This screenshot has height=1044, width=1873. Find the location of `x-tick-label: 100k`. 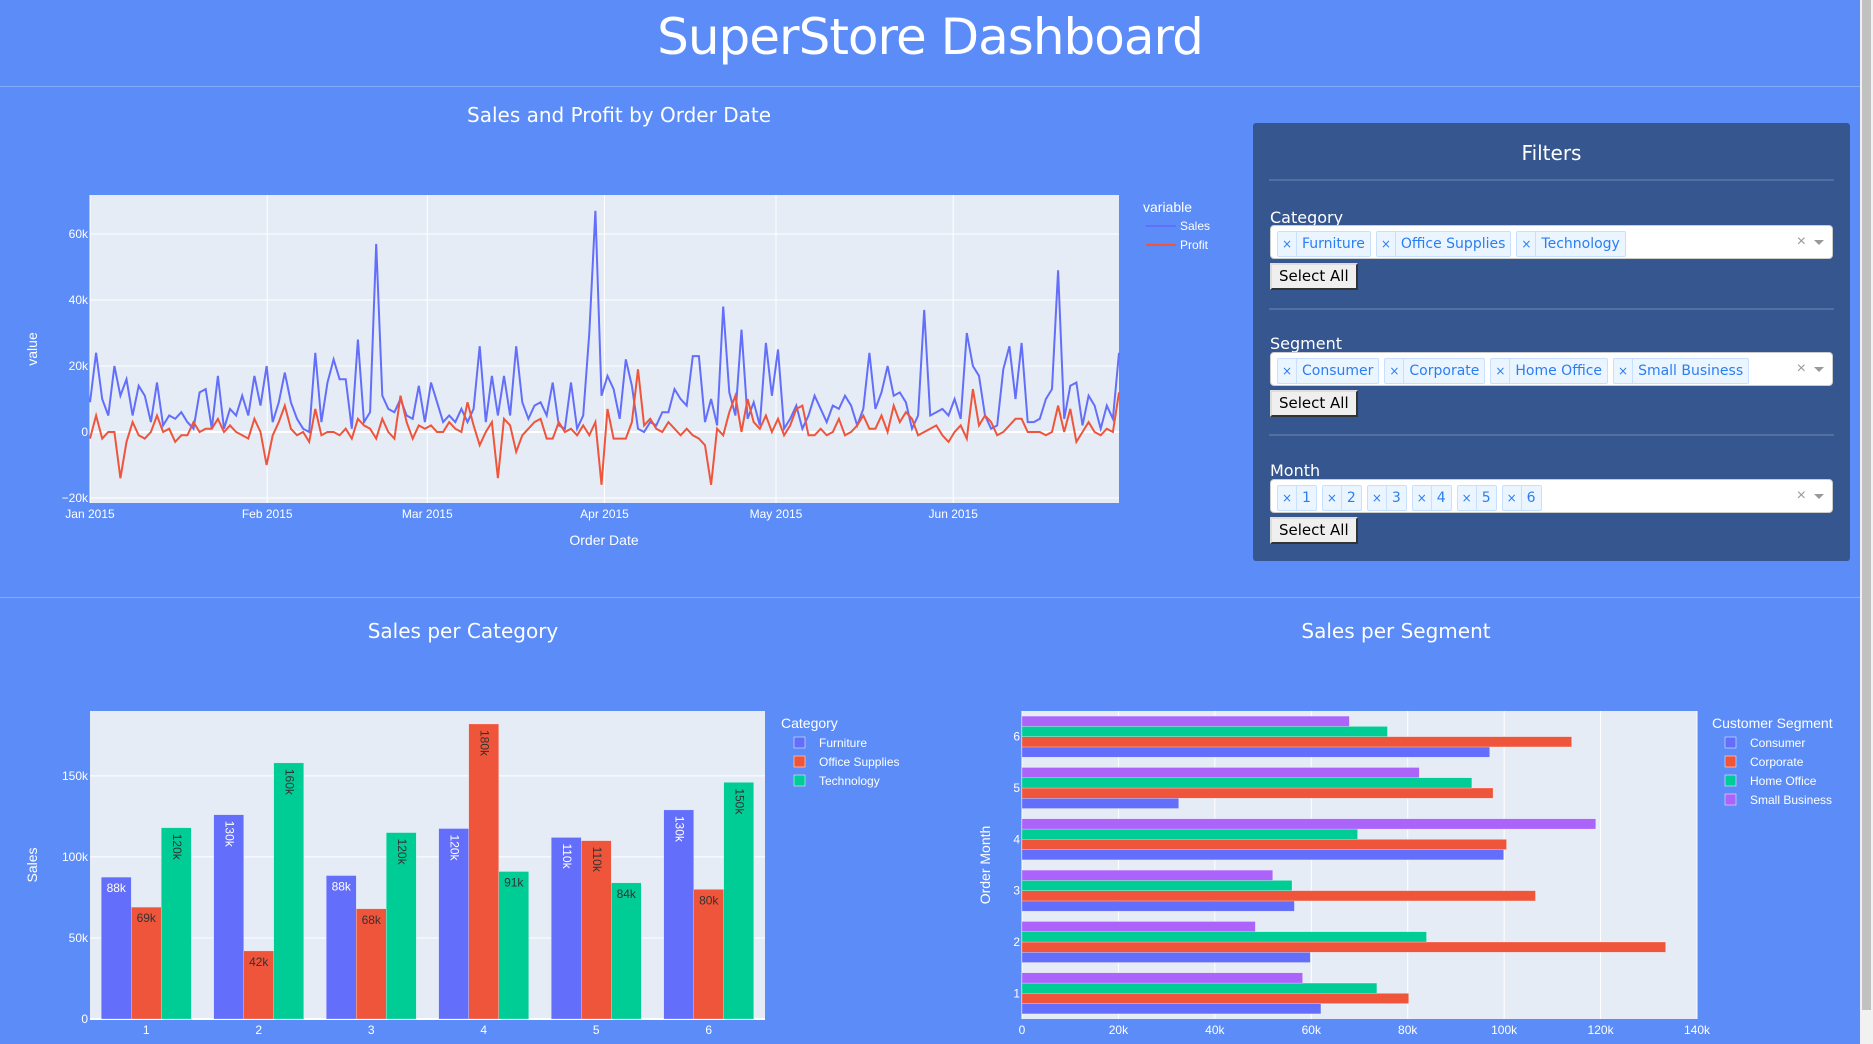

x-tick-label: 100k is located at coordinates (1504, 1030).